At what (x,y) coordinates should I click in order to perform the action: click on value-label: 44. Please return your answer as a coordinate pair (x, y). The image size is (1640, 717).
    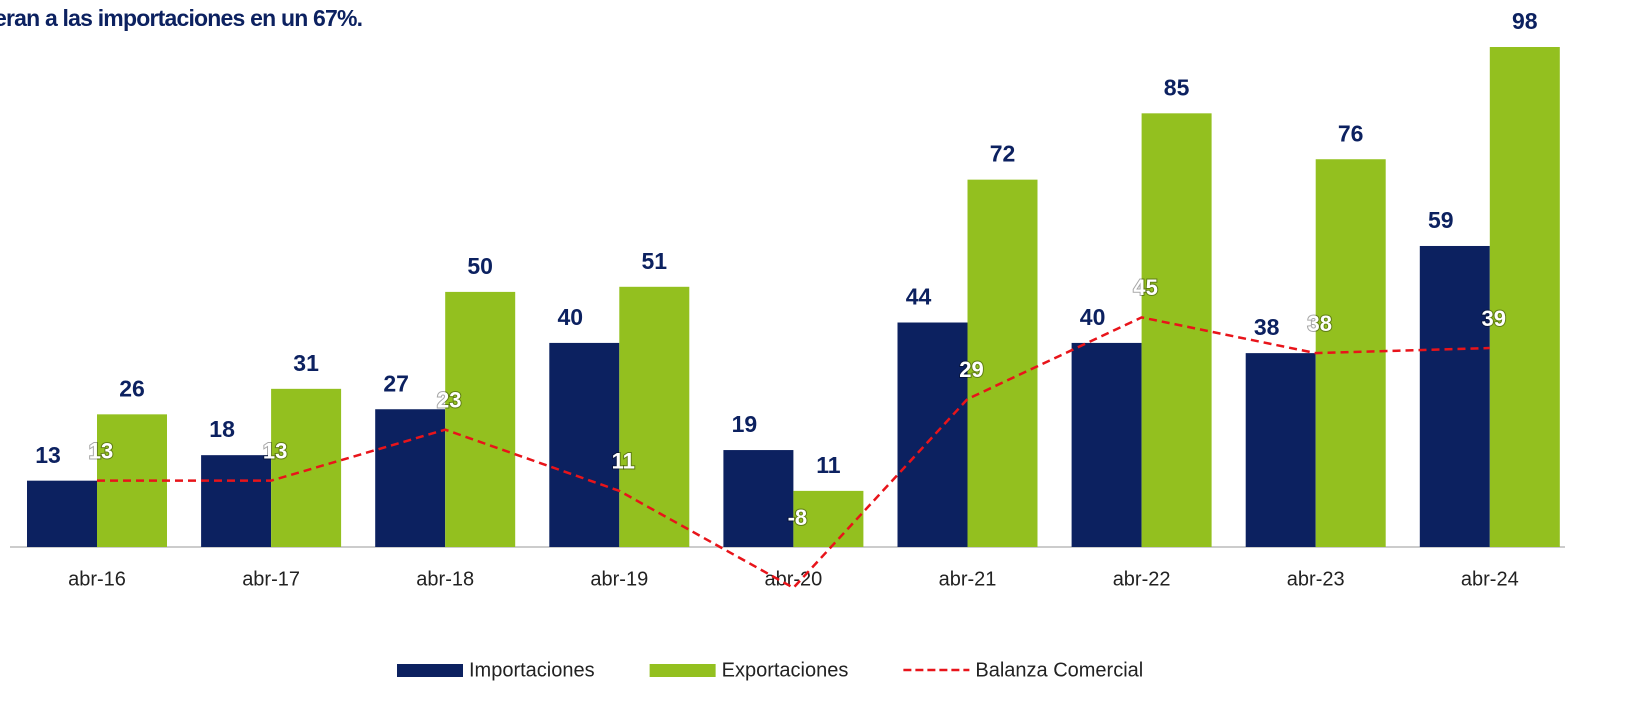
    Looking at the image, I should click on (919, 297).